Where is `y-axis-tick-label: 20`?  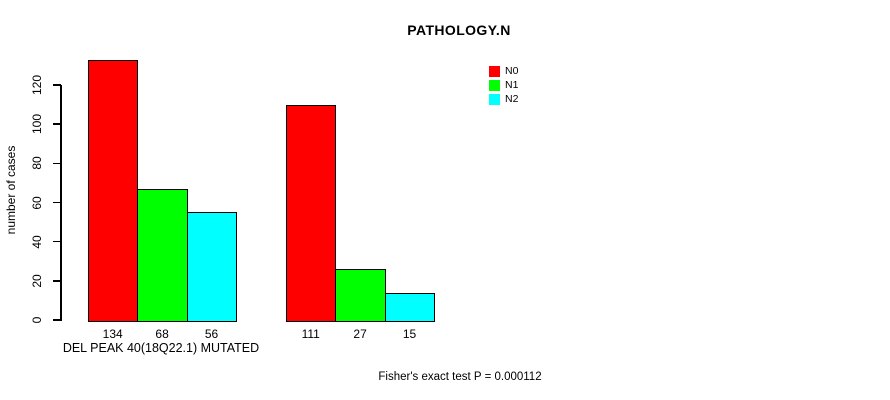
y-axis-tick-label: 20 is located at coordinates (37, 281).